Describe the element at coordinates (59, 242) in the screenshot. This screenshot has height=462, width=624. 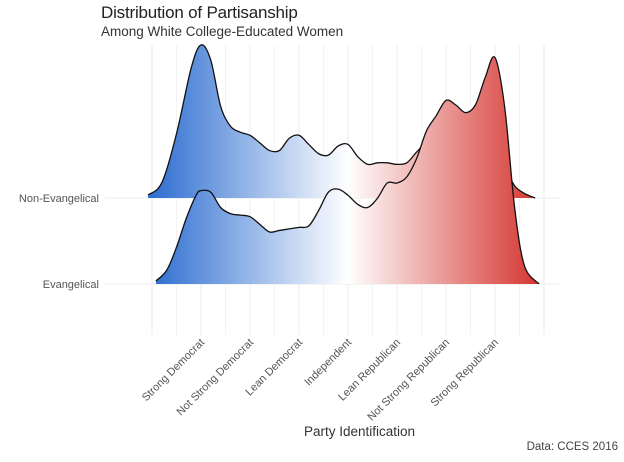
I see `y-axis-labels: Evangelical Non-Evangelical` at that location.